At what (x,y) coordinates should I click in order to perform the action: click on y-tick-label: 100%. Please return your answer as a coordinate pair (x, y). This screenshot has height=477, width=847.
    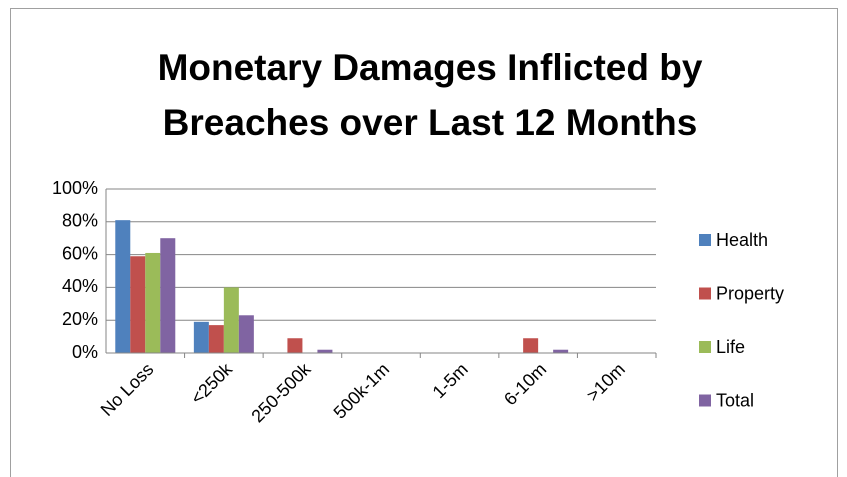
    Looking at the image, I should click on (75, 188).